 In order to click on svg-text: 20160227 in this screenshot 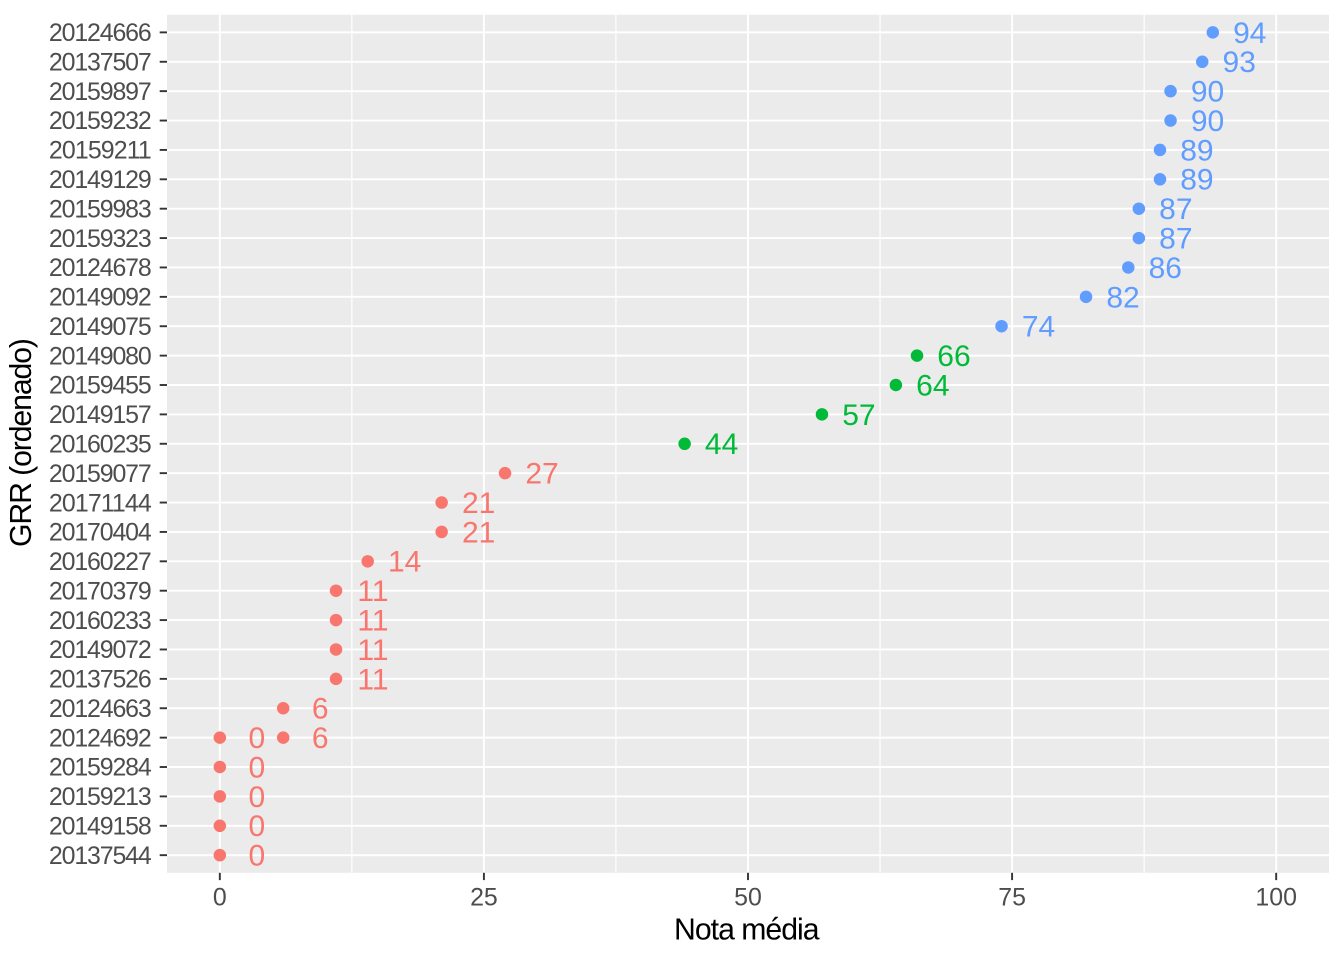, I will do `click(100, 562)`.